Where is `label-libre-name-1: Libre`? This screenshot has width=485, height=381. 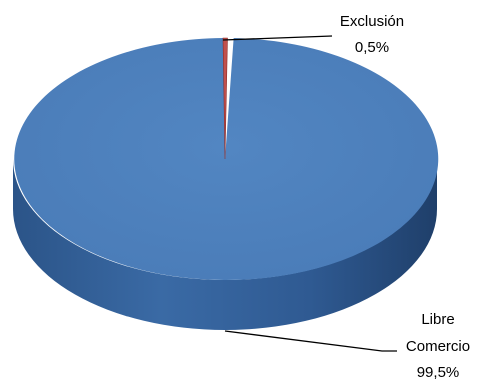 label-libre-name-1: Libre is located at coordinates (437, 319).